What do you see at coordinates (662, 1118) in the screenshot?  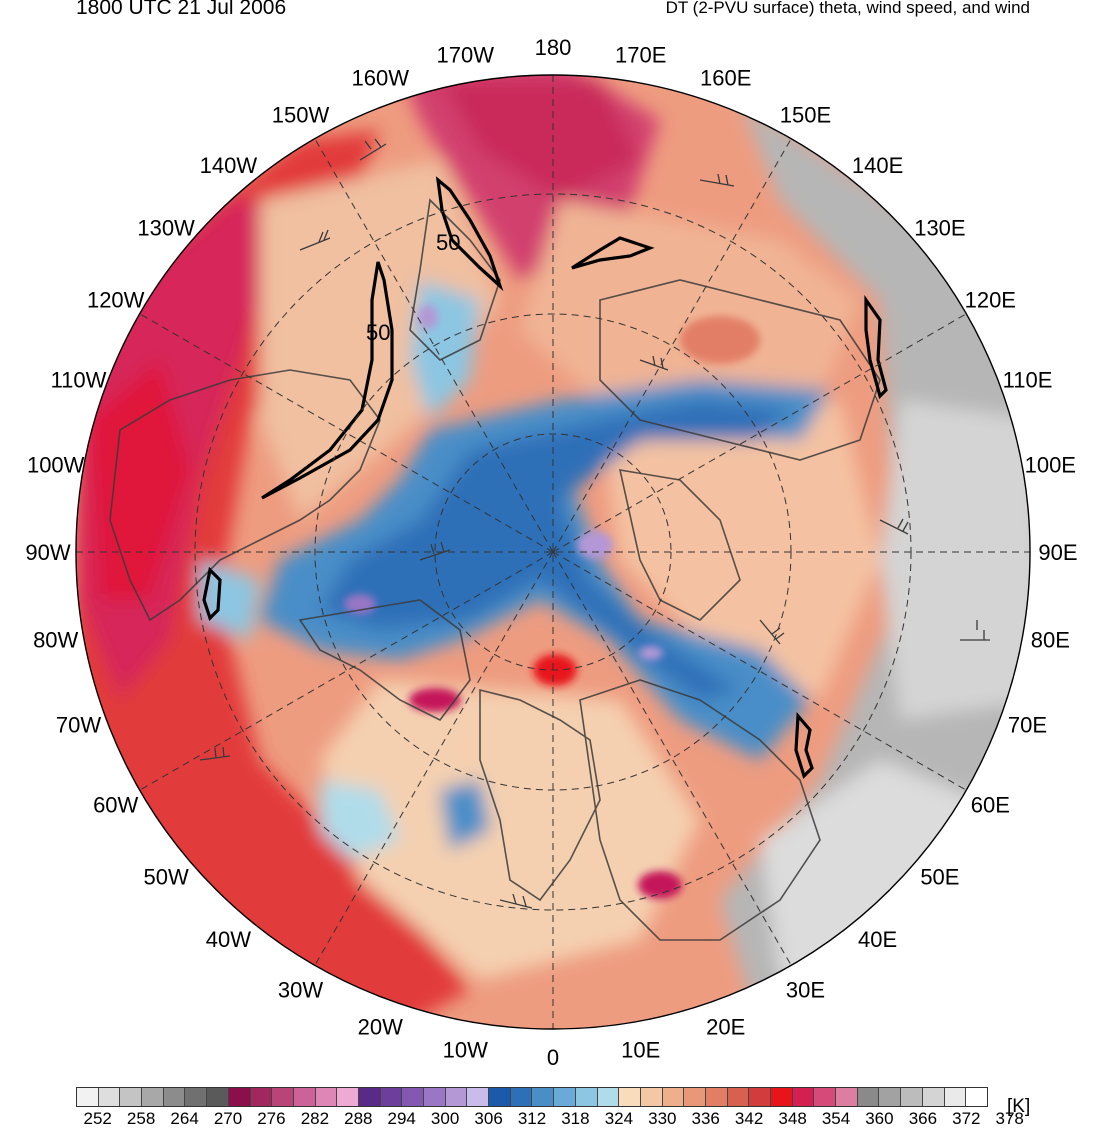 I see `colorbar-tick-label: 330` at bounding box center [662, 1118].